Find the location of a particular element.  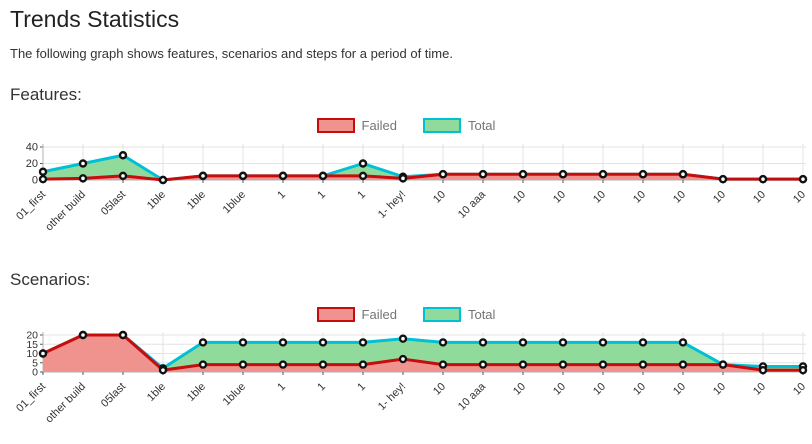

x-axis-label: 01_first is located at coordinates (31, 398).